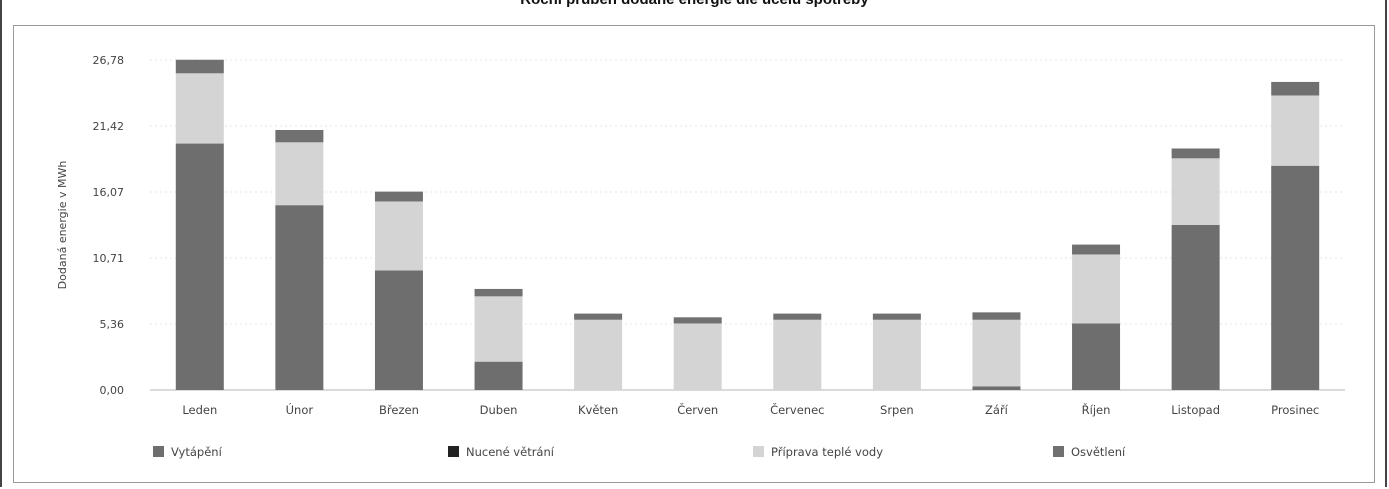  I want to click on y-axis-ticks: 0,00 5,36 10,71 16,07 21,42 26,78, so click(109, 225).